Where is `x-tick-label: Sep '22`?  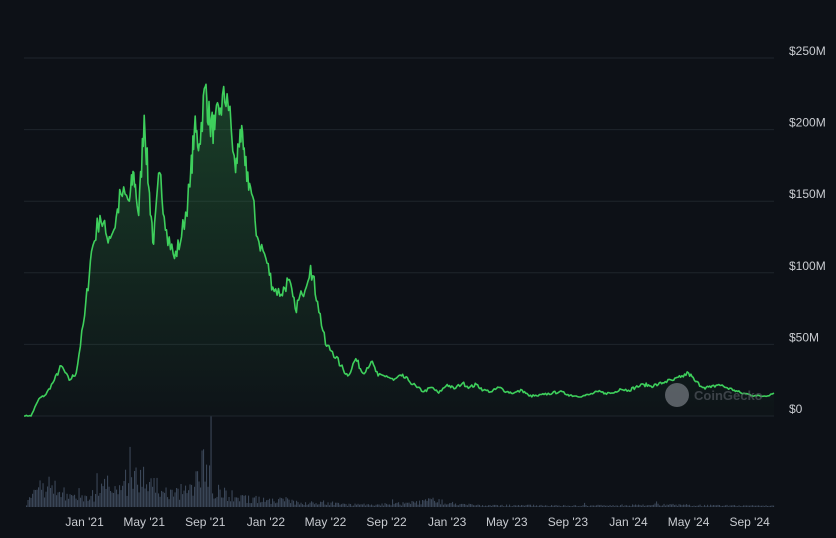 x-tick-label: Sep '22 is located at coordinates (386, 522).